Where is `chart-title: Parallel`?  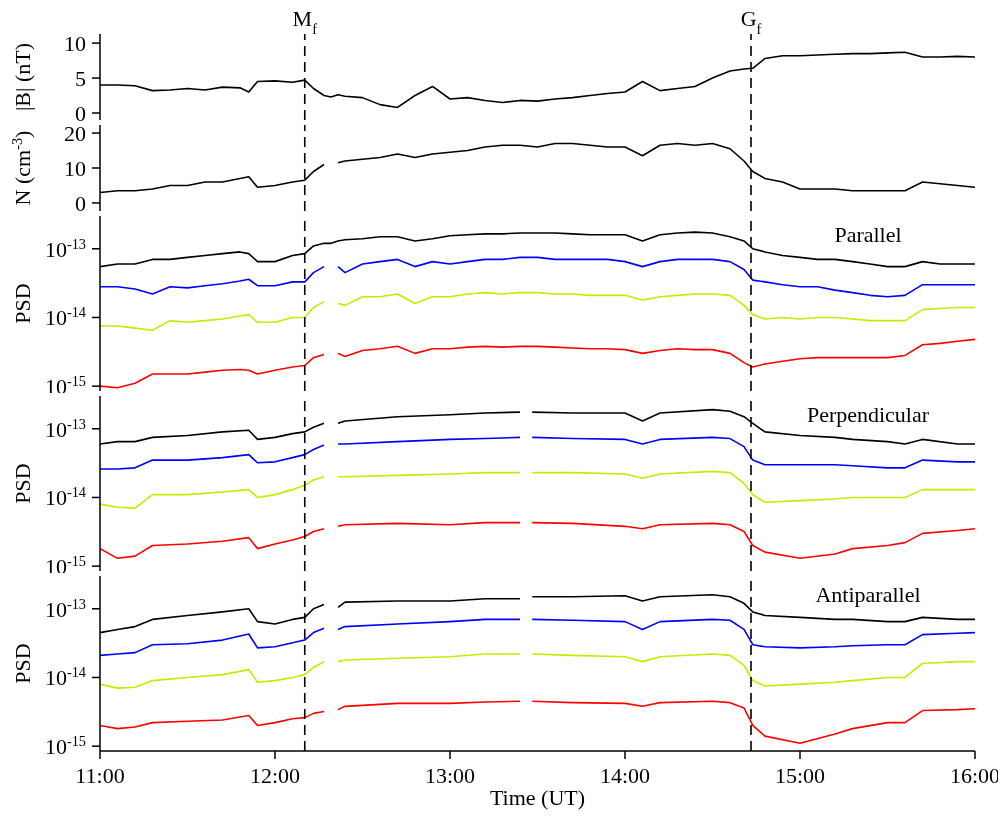 chart-title: Parallel is located at coordinates (868, 235).